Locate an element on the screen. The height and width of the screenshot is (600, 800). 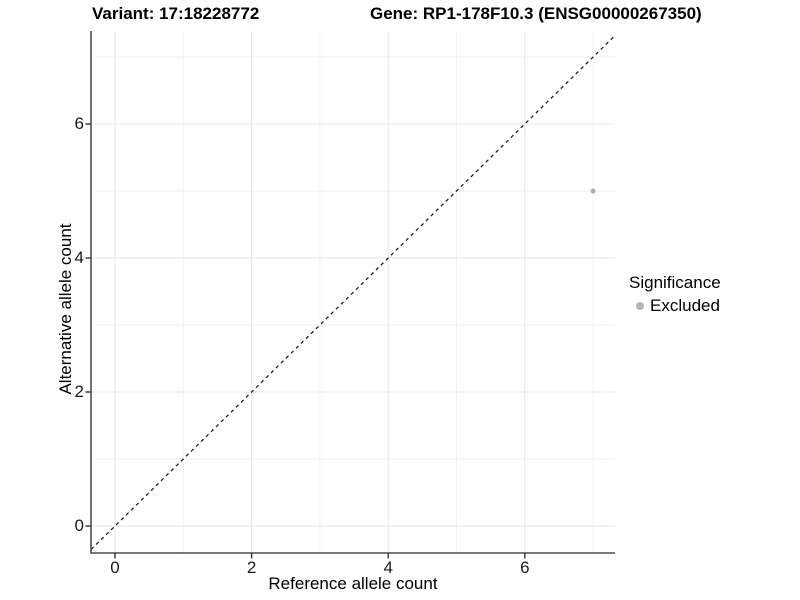
x-tick-label: 0 is located at coordinates (115, 567).